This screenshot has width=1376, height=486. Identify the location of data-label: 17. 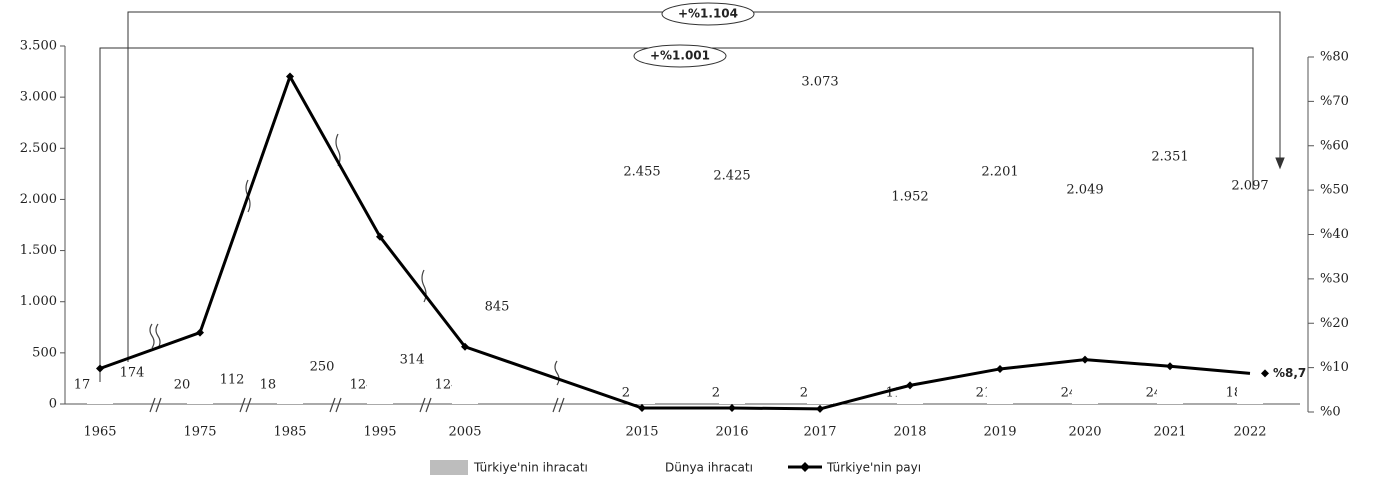
(82, 385).